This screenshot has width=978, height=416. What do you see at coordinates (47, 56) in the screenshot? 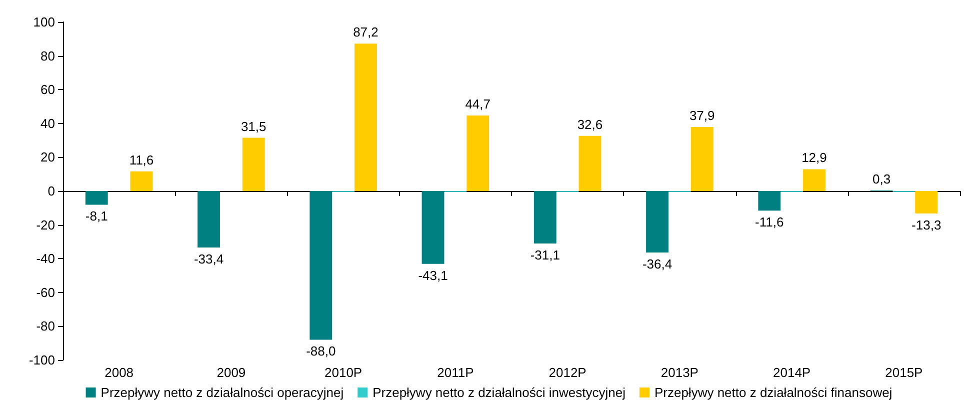
I see `y-tick-label: 80` at bounding box center [47, 56].